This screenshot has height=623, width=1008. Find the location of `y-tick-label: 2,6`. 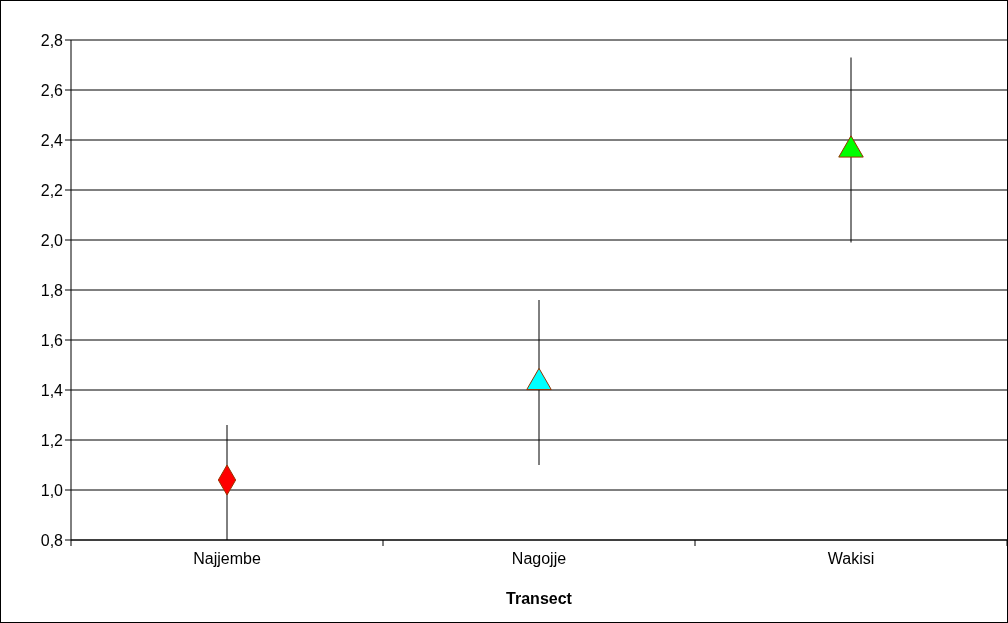

y-tick-label: 2,6 is located at coordinates (52, 90).